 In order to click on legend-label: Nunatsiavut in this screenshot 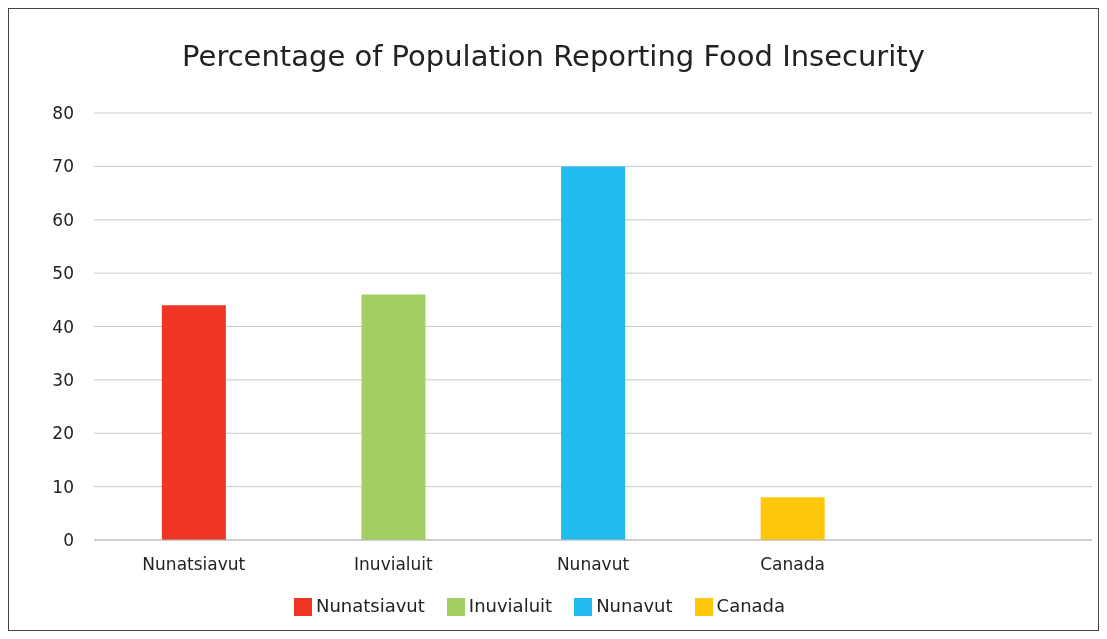, I will do `click(370, 605)`.